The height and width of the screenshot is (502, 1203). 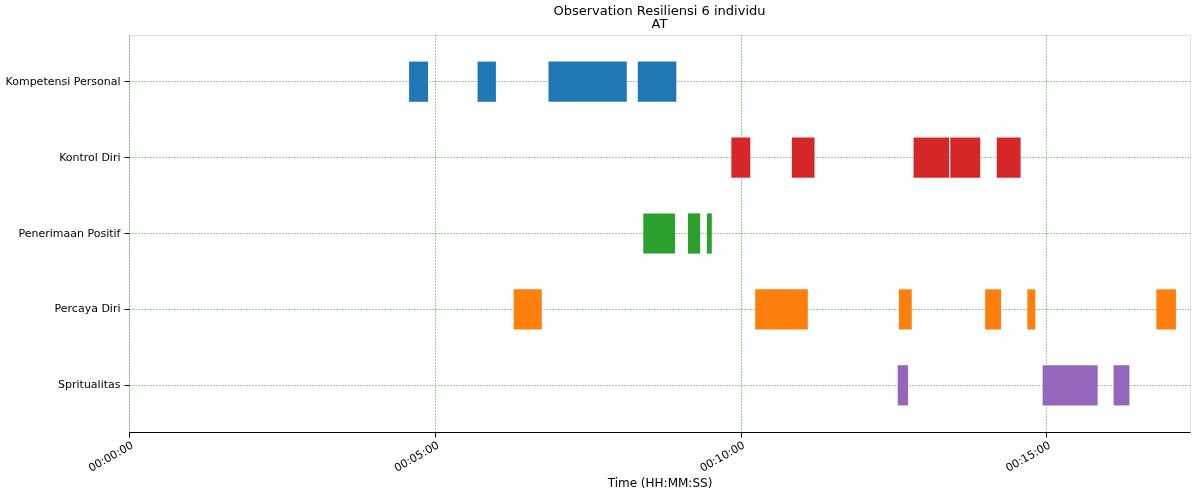 What do you see at coordinates (70, 233) in the screenshot?
I see `y-tick-label: Penerimaan Positif` at bounding box center [70, 233].